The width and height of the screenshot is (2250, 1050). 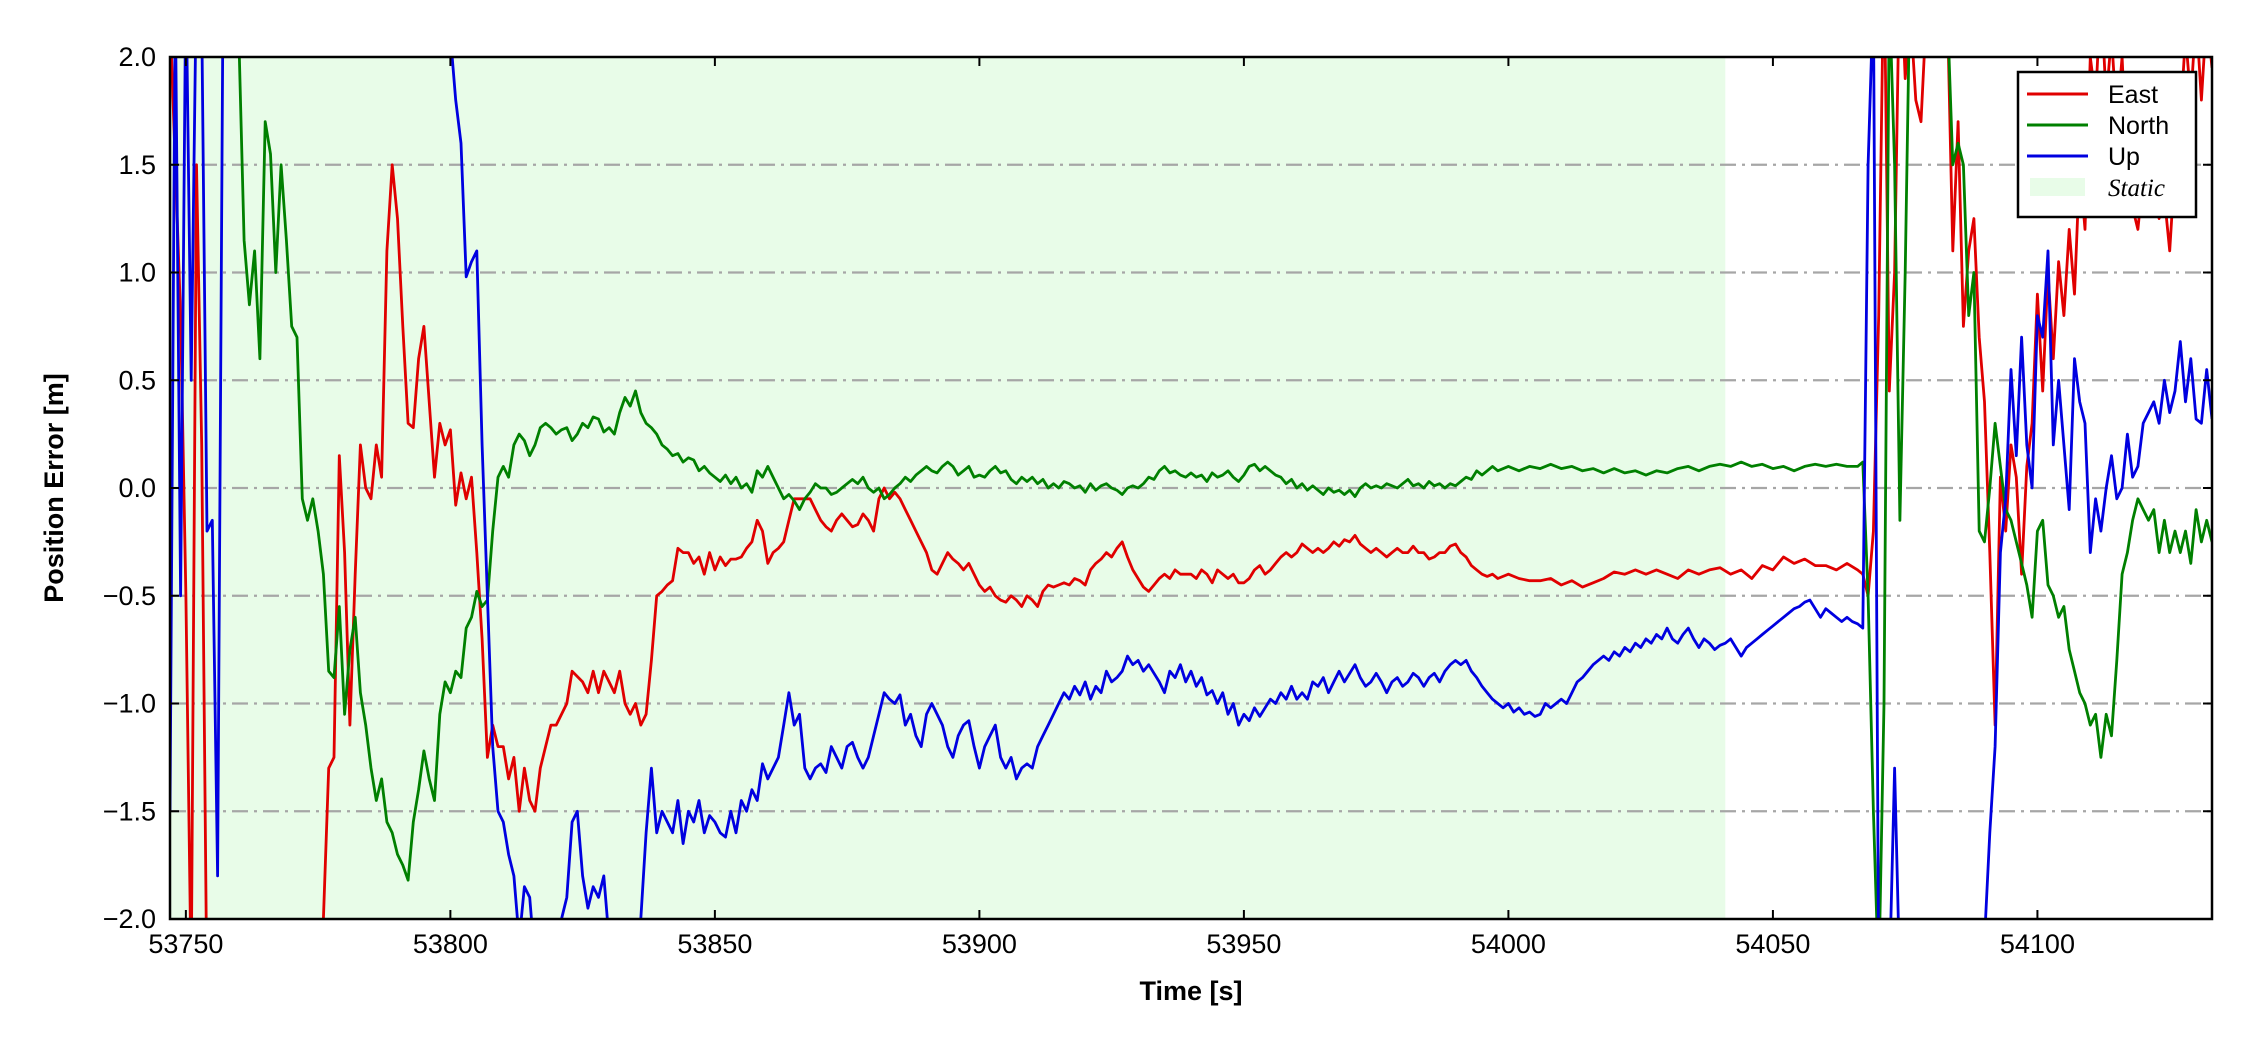 I want to click on x-axis-title: Time [s], so click(x=1190, y=991).